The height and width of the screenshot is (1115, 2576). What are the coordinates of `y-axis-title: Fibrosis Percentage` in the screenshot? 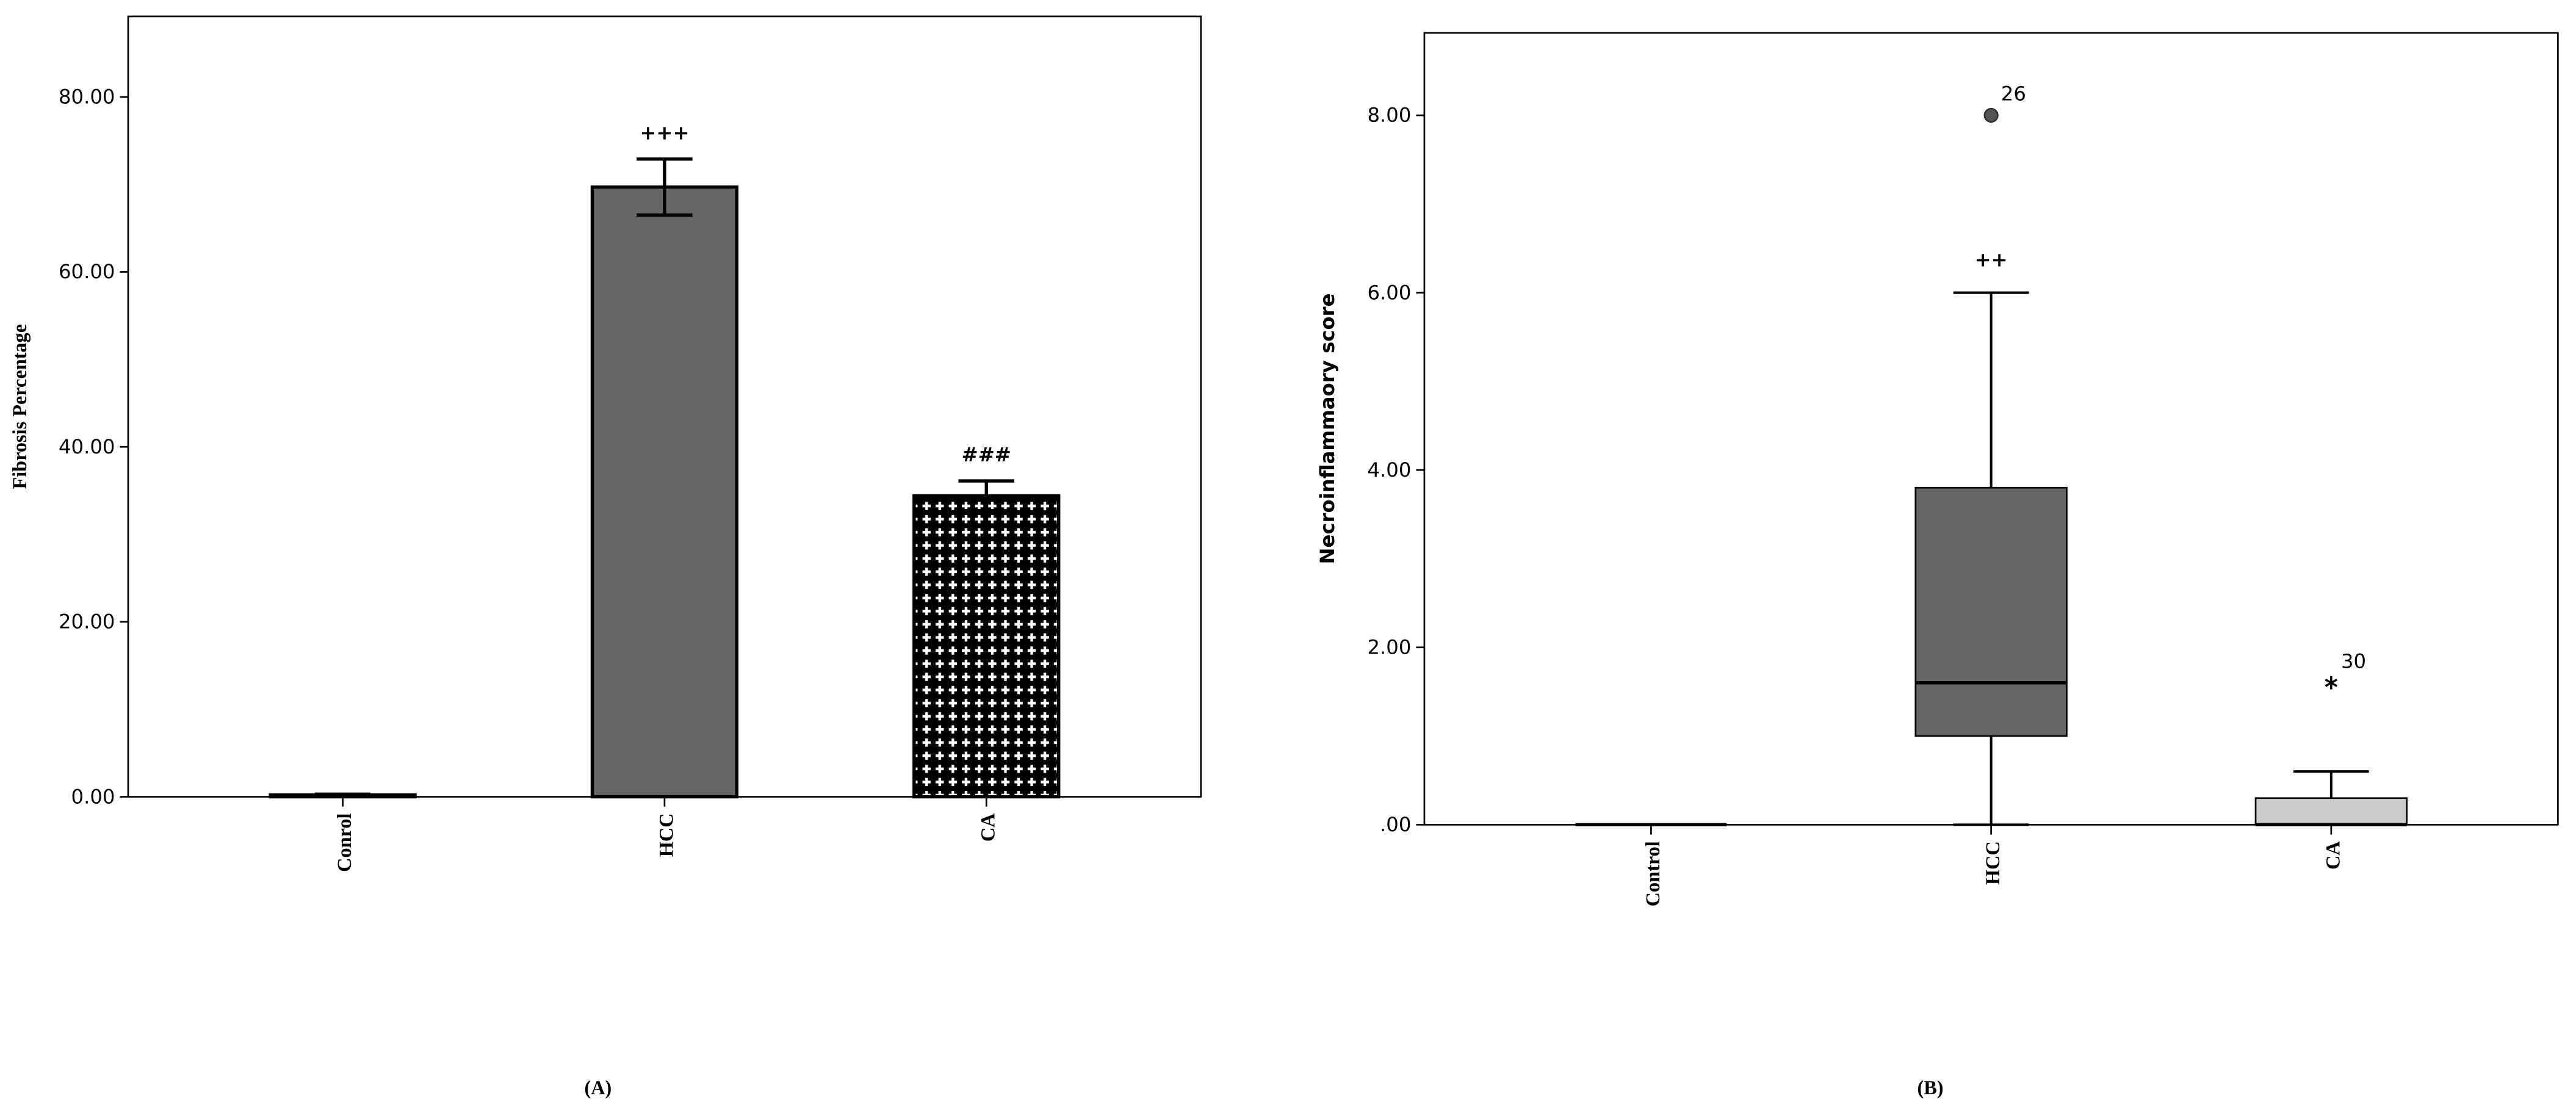 It's located at (20, 406).